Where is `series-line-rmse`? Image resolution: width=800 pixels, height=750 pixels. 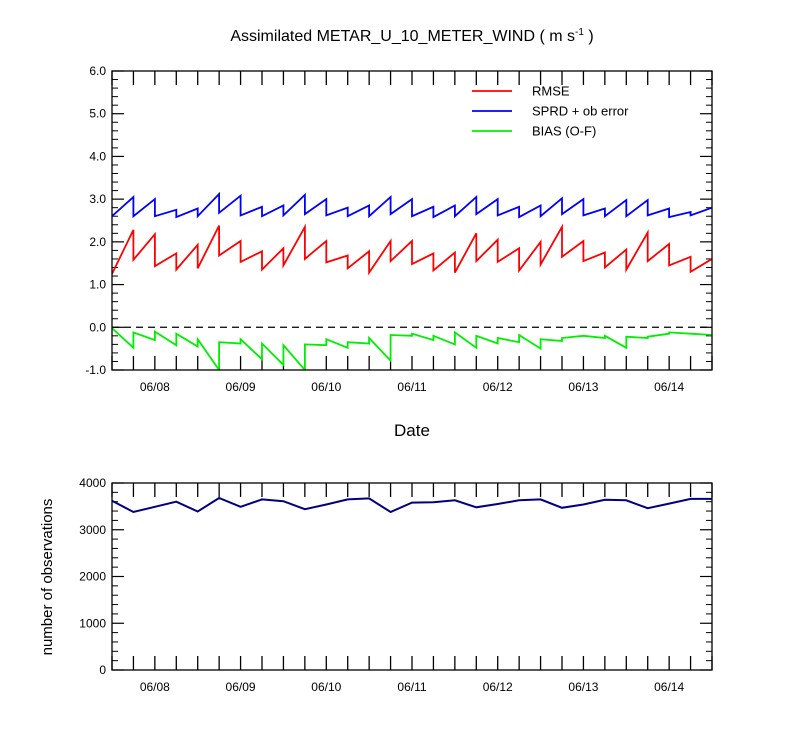
series-line-rmse is located at coordinates (412, 249).